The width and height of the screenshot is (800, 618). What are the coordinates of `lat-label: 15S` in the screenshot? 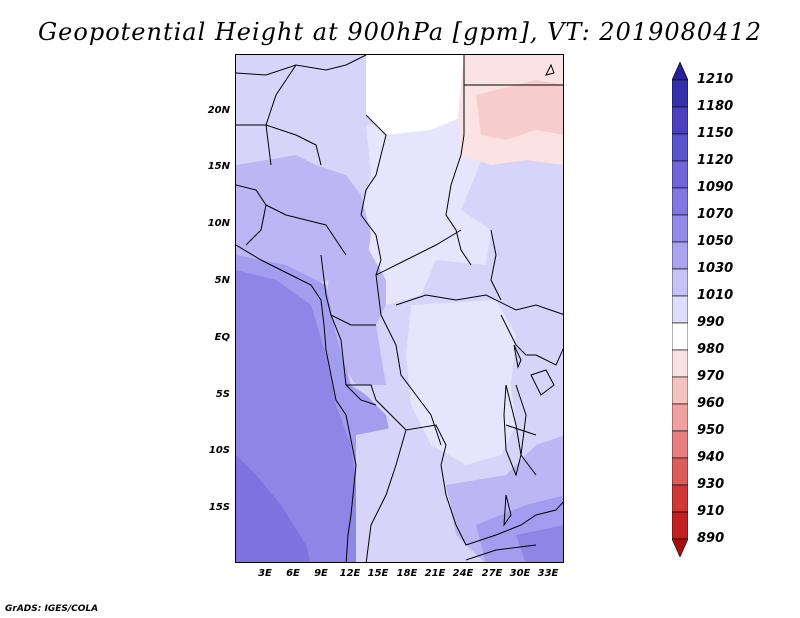 It's located at (219, 507).